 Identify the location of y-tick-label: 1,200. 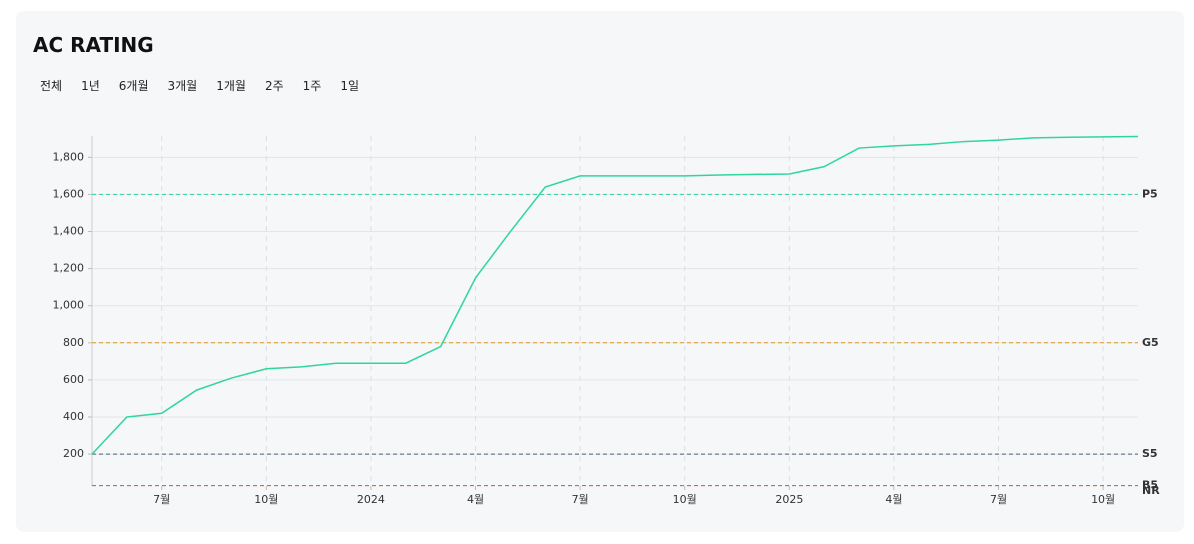
(69, 268).